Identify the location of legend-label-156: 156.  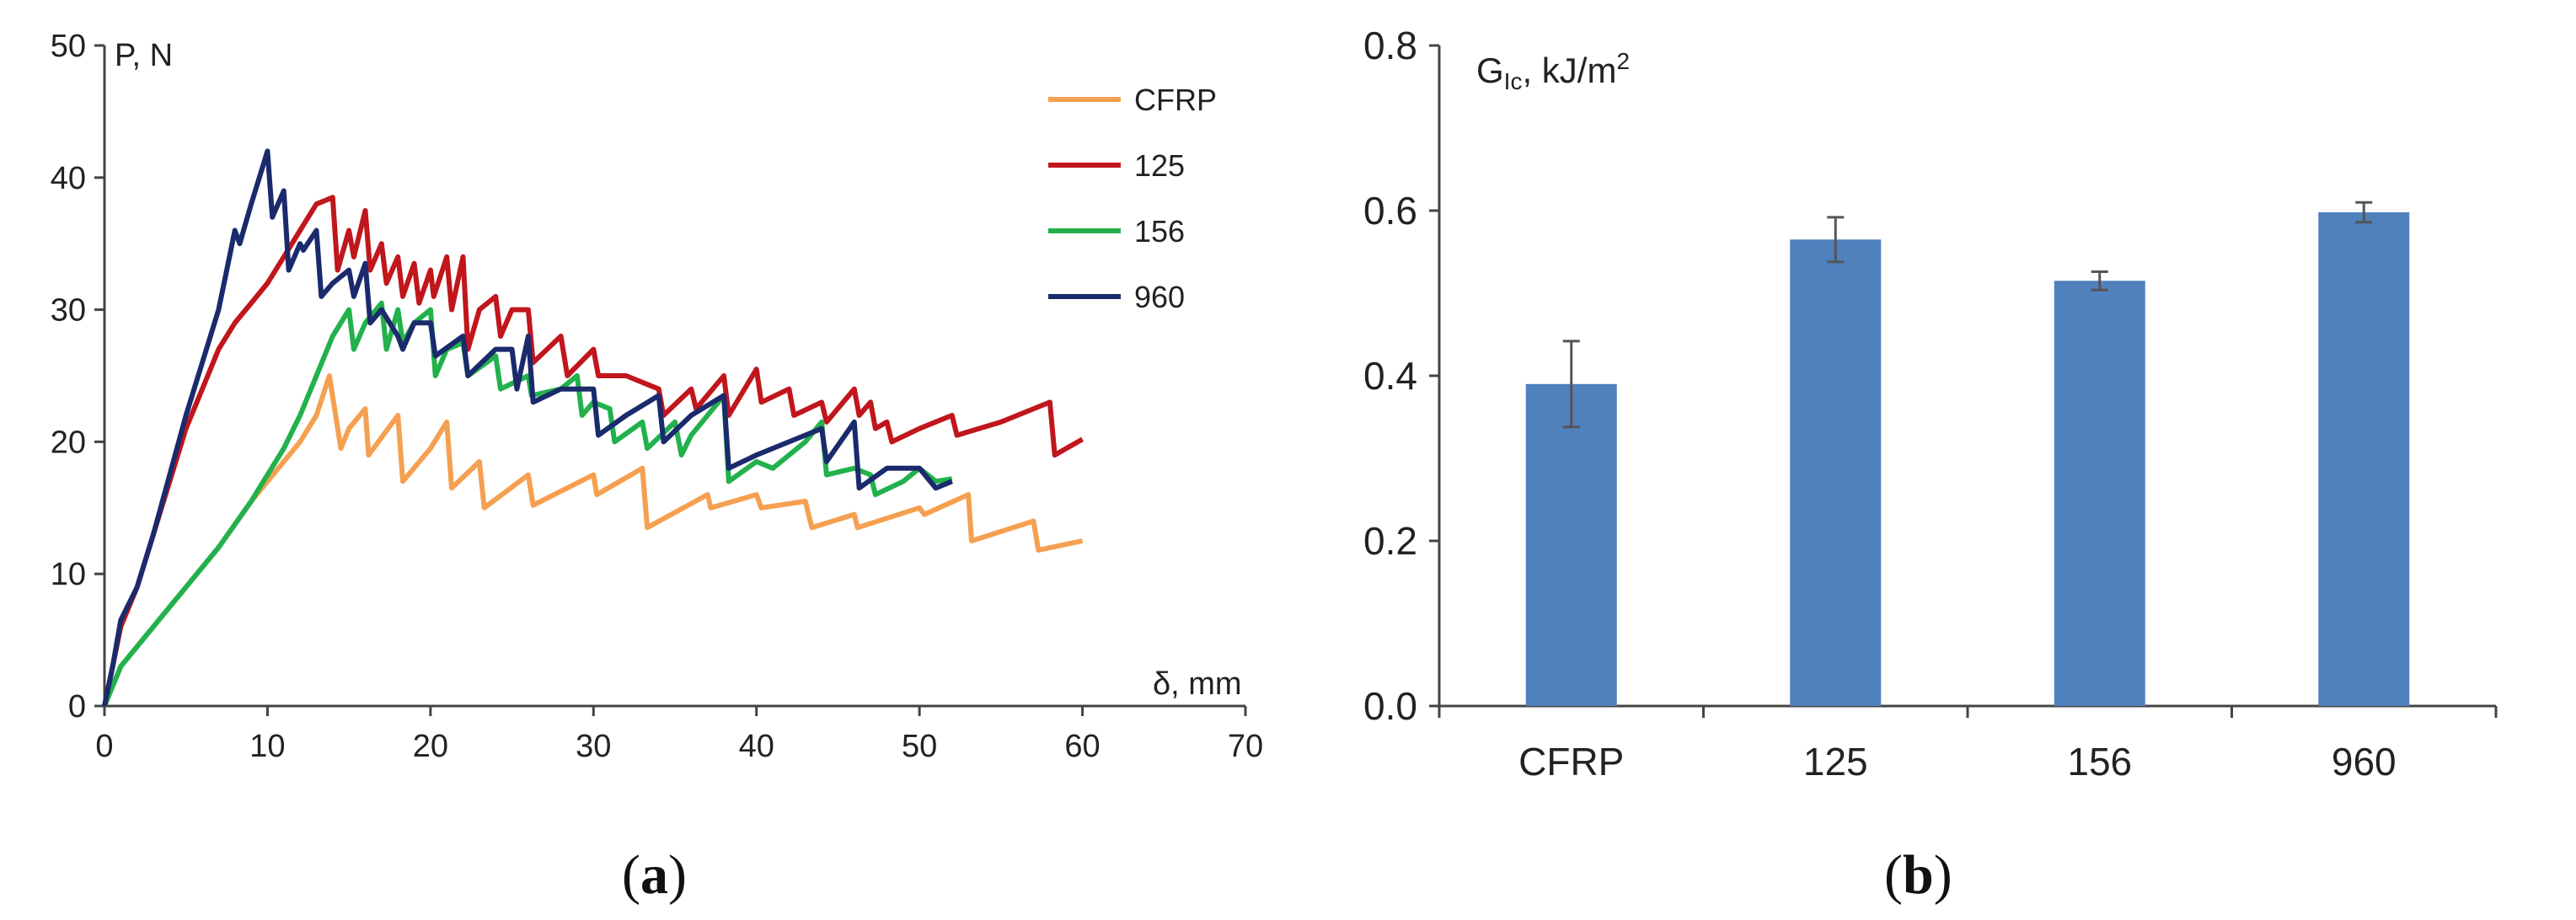
(1159, 232).